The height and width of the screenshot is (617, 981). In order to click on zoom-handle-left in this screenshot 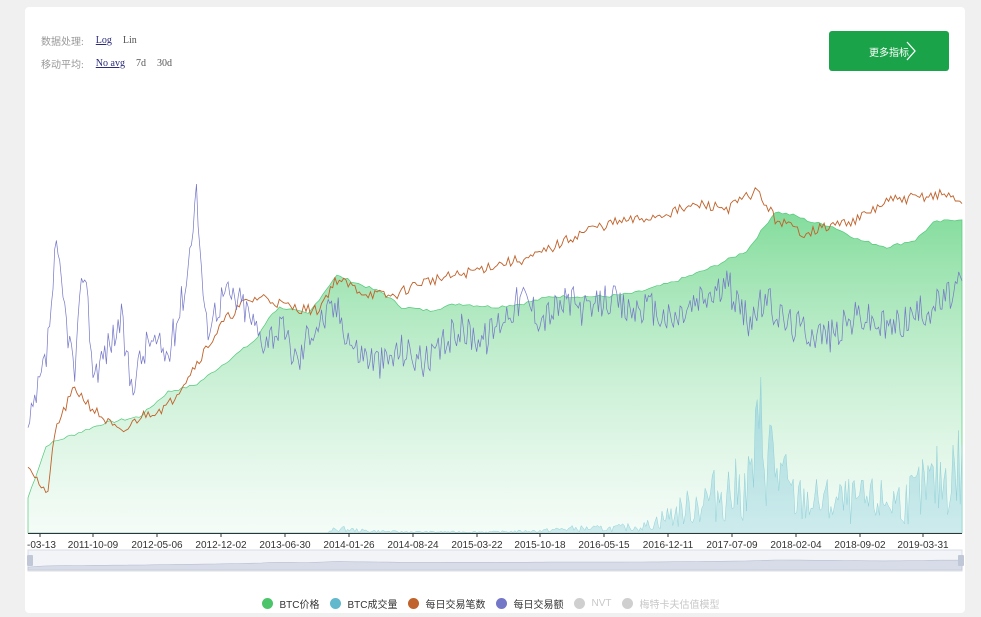, I will do `click(30, 560)`.